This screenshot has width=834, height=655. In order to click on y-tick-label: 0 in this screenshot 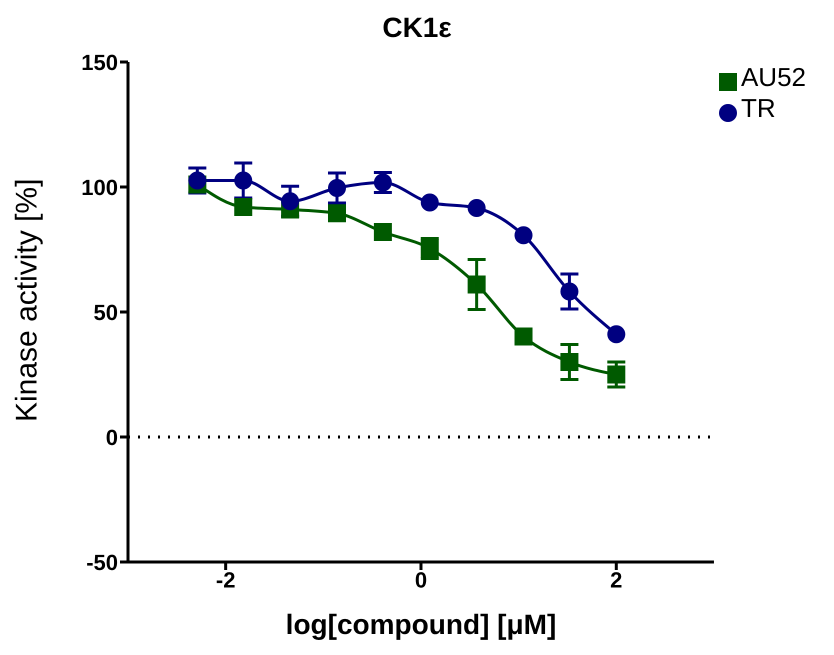, I will do `click(112, 437)`.